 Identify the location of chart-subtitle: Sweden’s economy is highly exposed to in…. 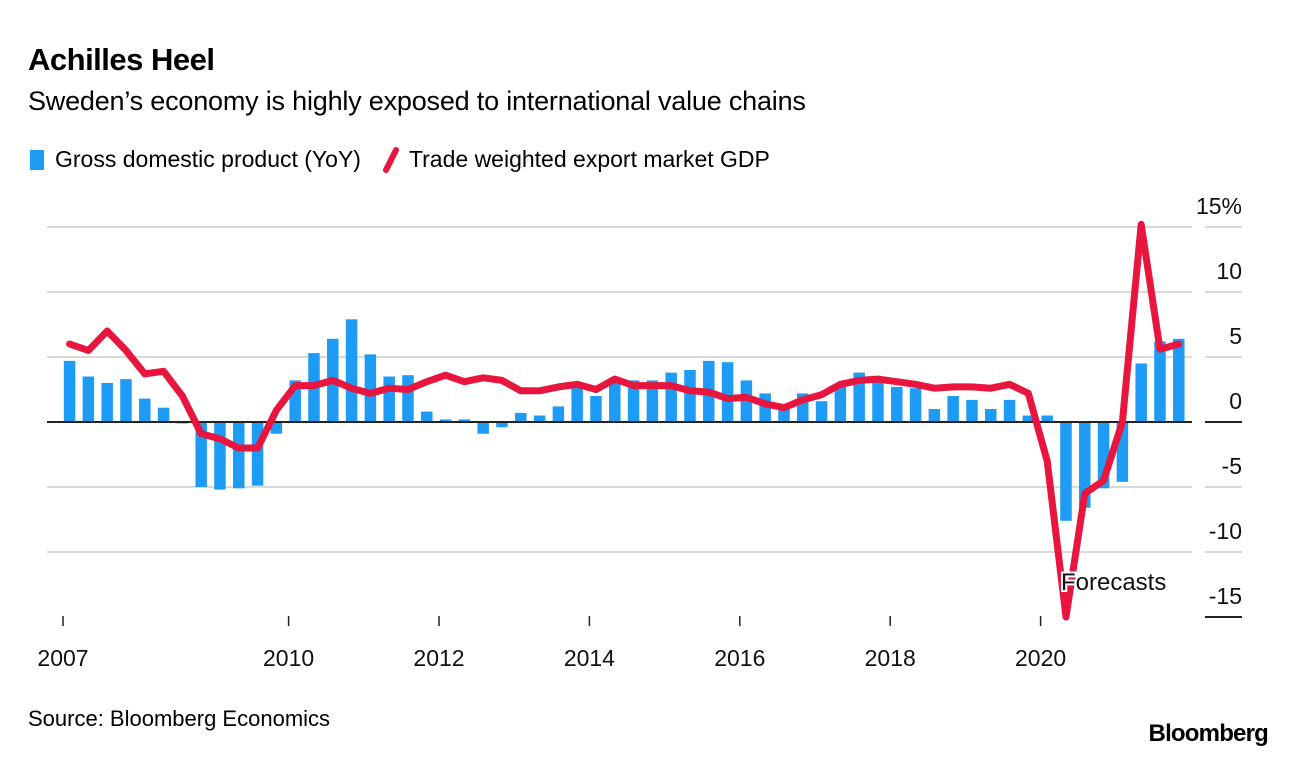
(417, 101).